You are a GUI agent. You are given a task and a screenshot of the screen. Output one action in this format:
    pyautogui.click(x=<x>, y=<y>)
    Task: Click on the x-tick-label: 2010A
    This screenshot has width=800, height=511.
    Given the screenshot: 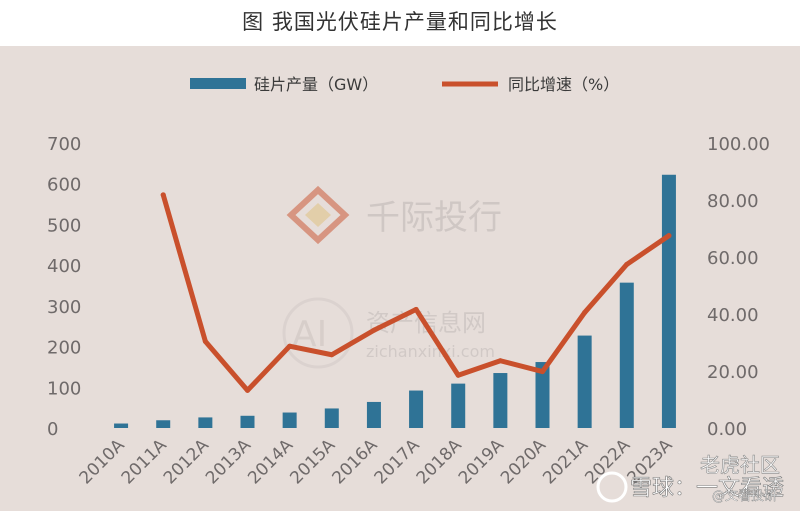 What is the action you would take?
    pyautogui.click(x=102, y=461)
    